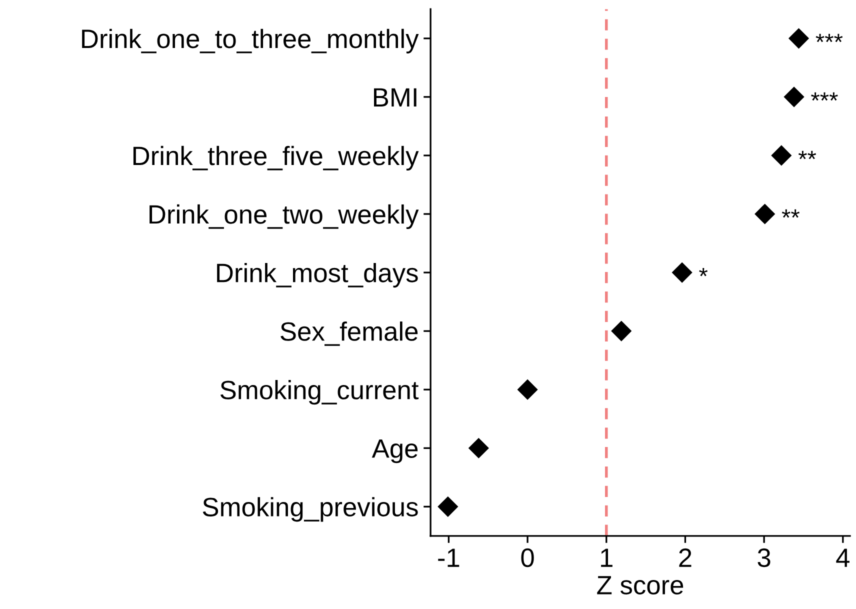 The width and height of the screenshot is (856, 609). What do you see at coordinates (685, 557) in the screenshot?
I see `x-tick-label: 2` at bounding box center [685, 557].